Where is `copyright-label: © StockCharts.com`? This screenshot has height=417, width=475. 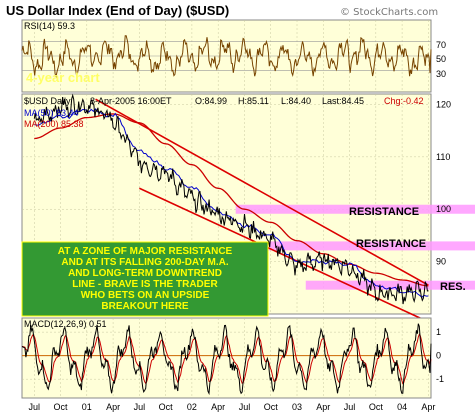
copyright-label: © StockCharts.com is located at coordinates (389, 12).